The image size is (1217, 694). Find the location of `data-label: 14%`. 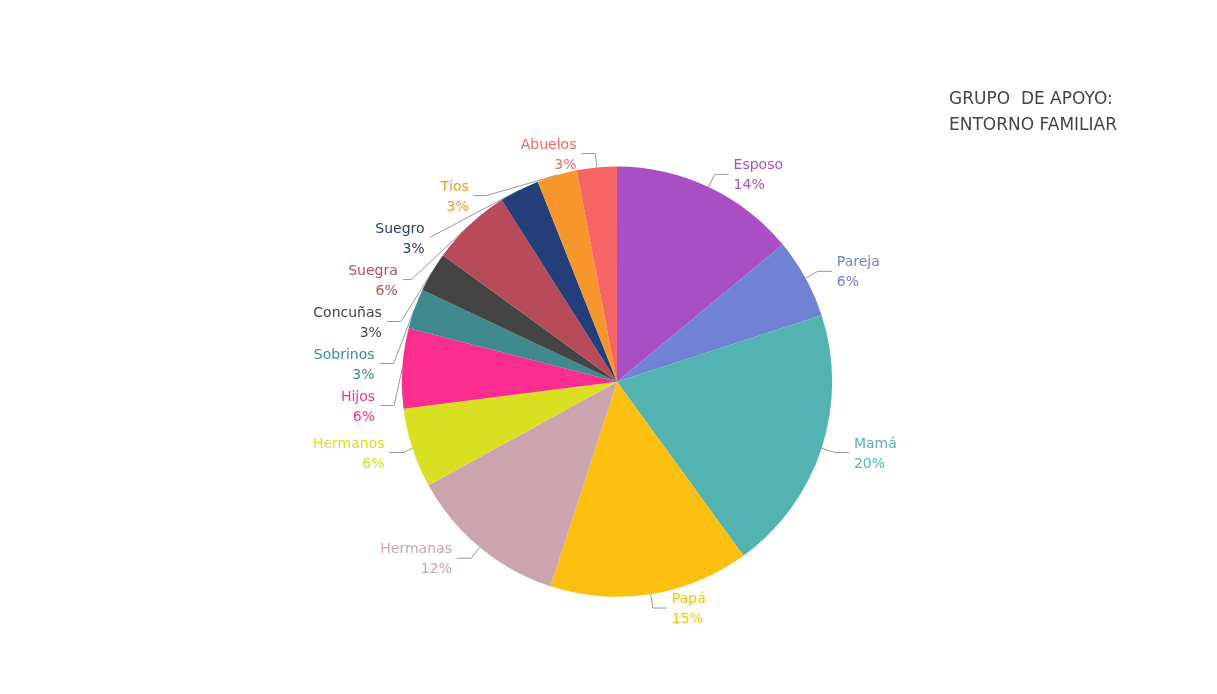

data-label: 14% is located at coordinates (749, 184).